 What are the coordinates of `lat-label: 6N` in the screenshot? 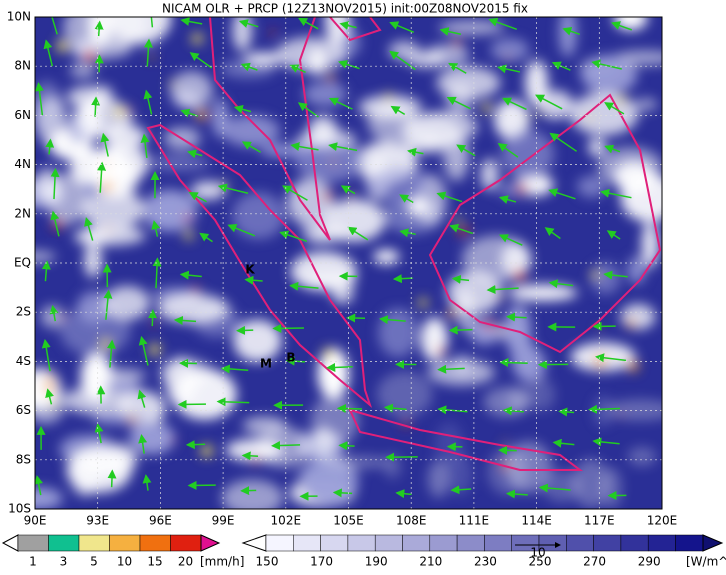 It's located at (22, 115).